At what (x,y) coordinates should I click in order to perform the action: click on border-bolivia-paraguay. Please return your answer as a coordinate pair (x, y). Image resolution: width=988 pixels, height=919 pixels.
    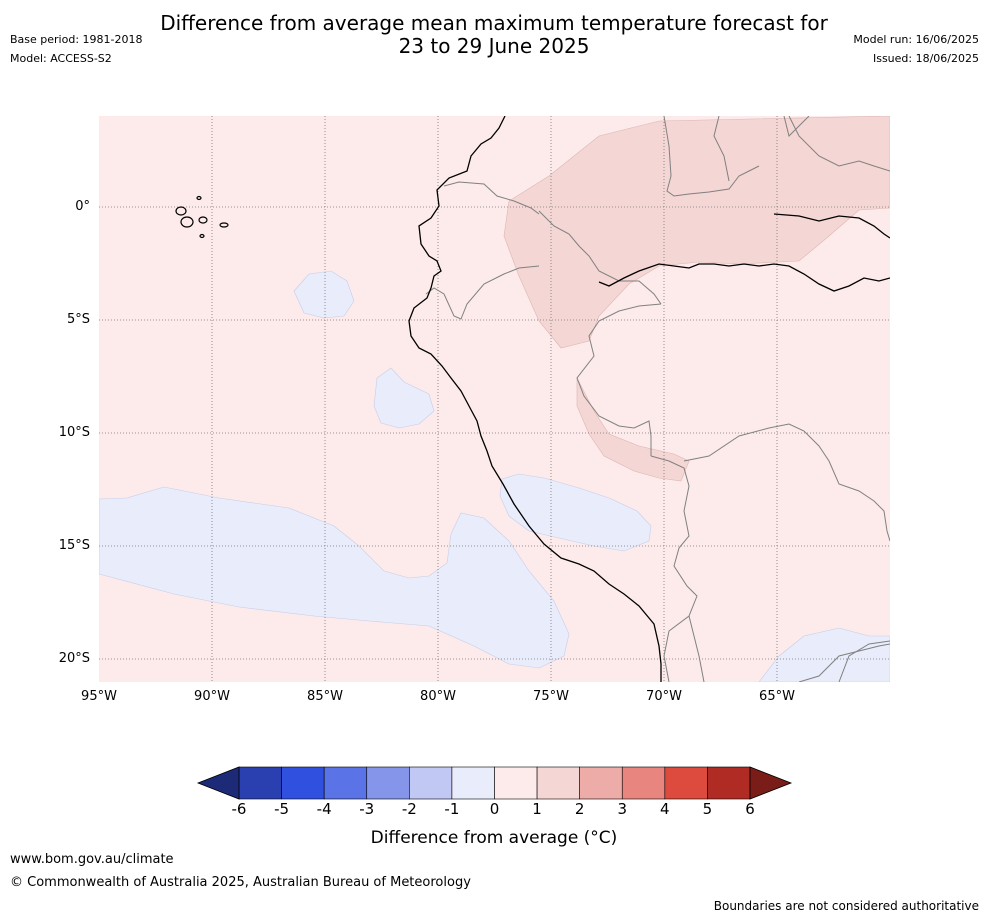
    Looking at the image, I should click on (844, 662).